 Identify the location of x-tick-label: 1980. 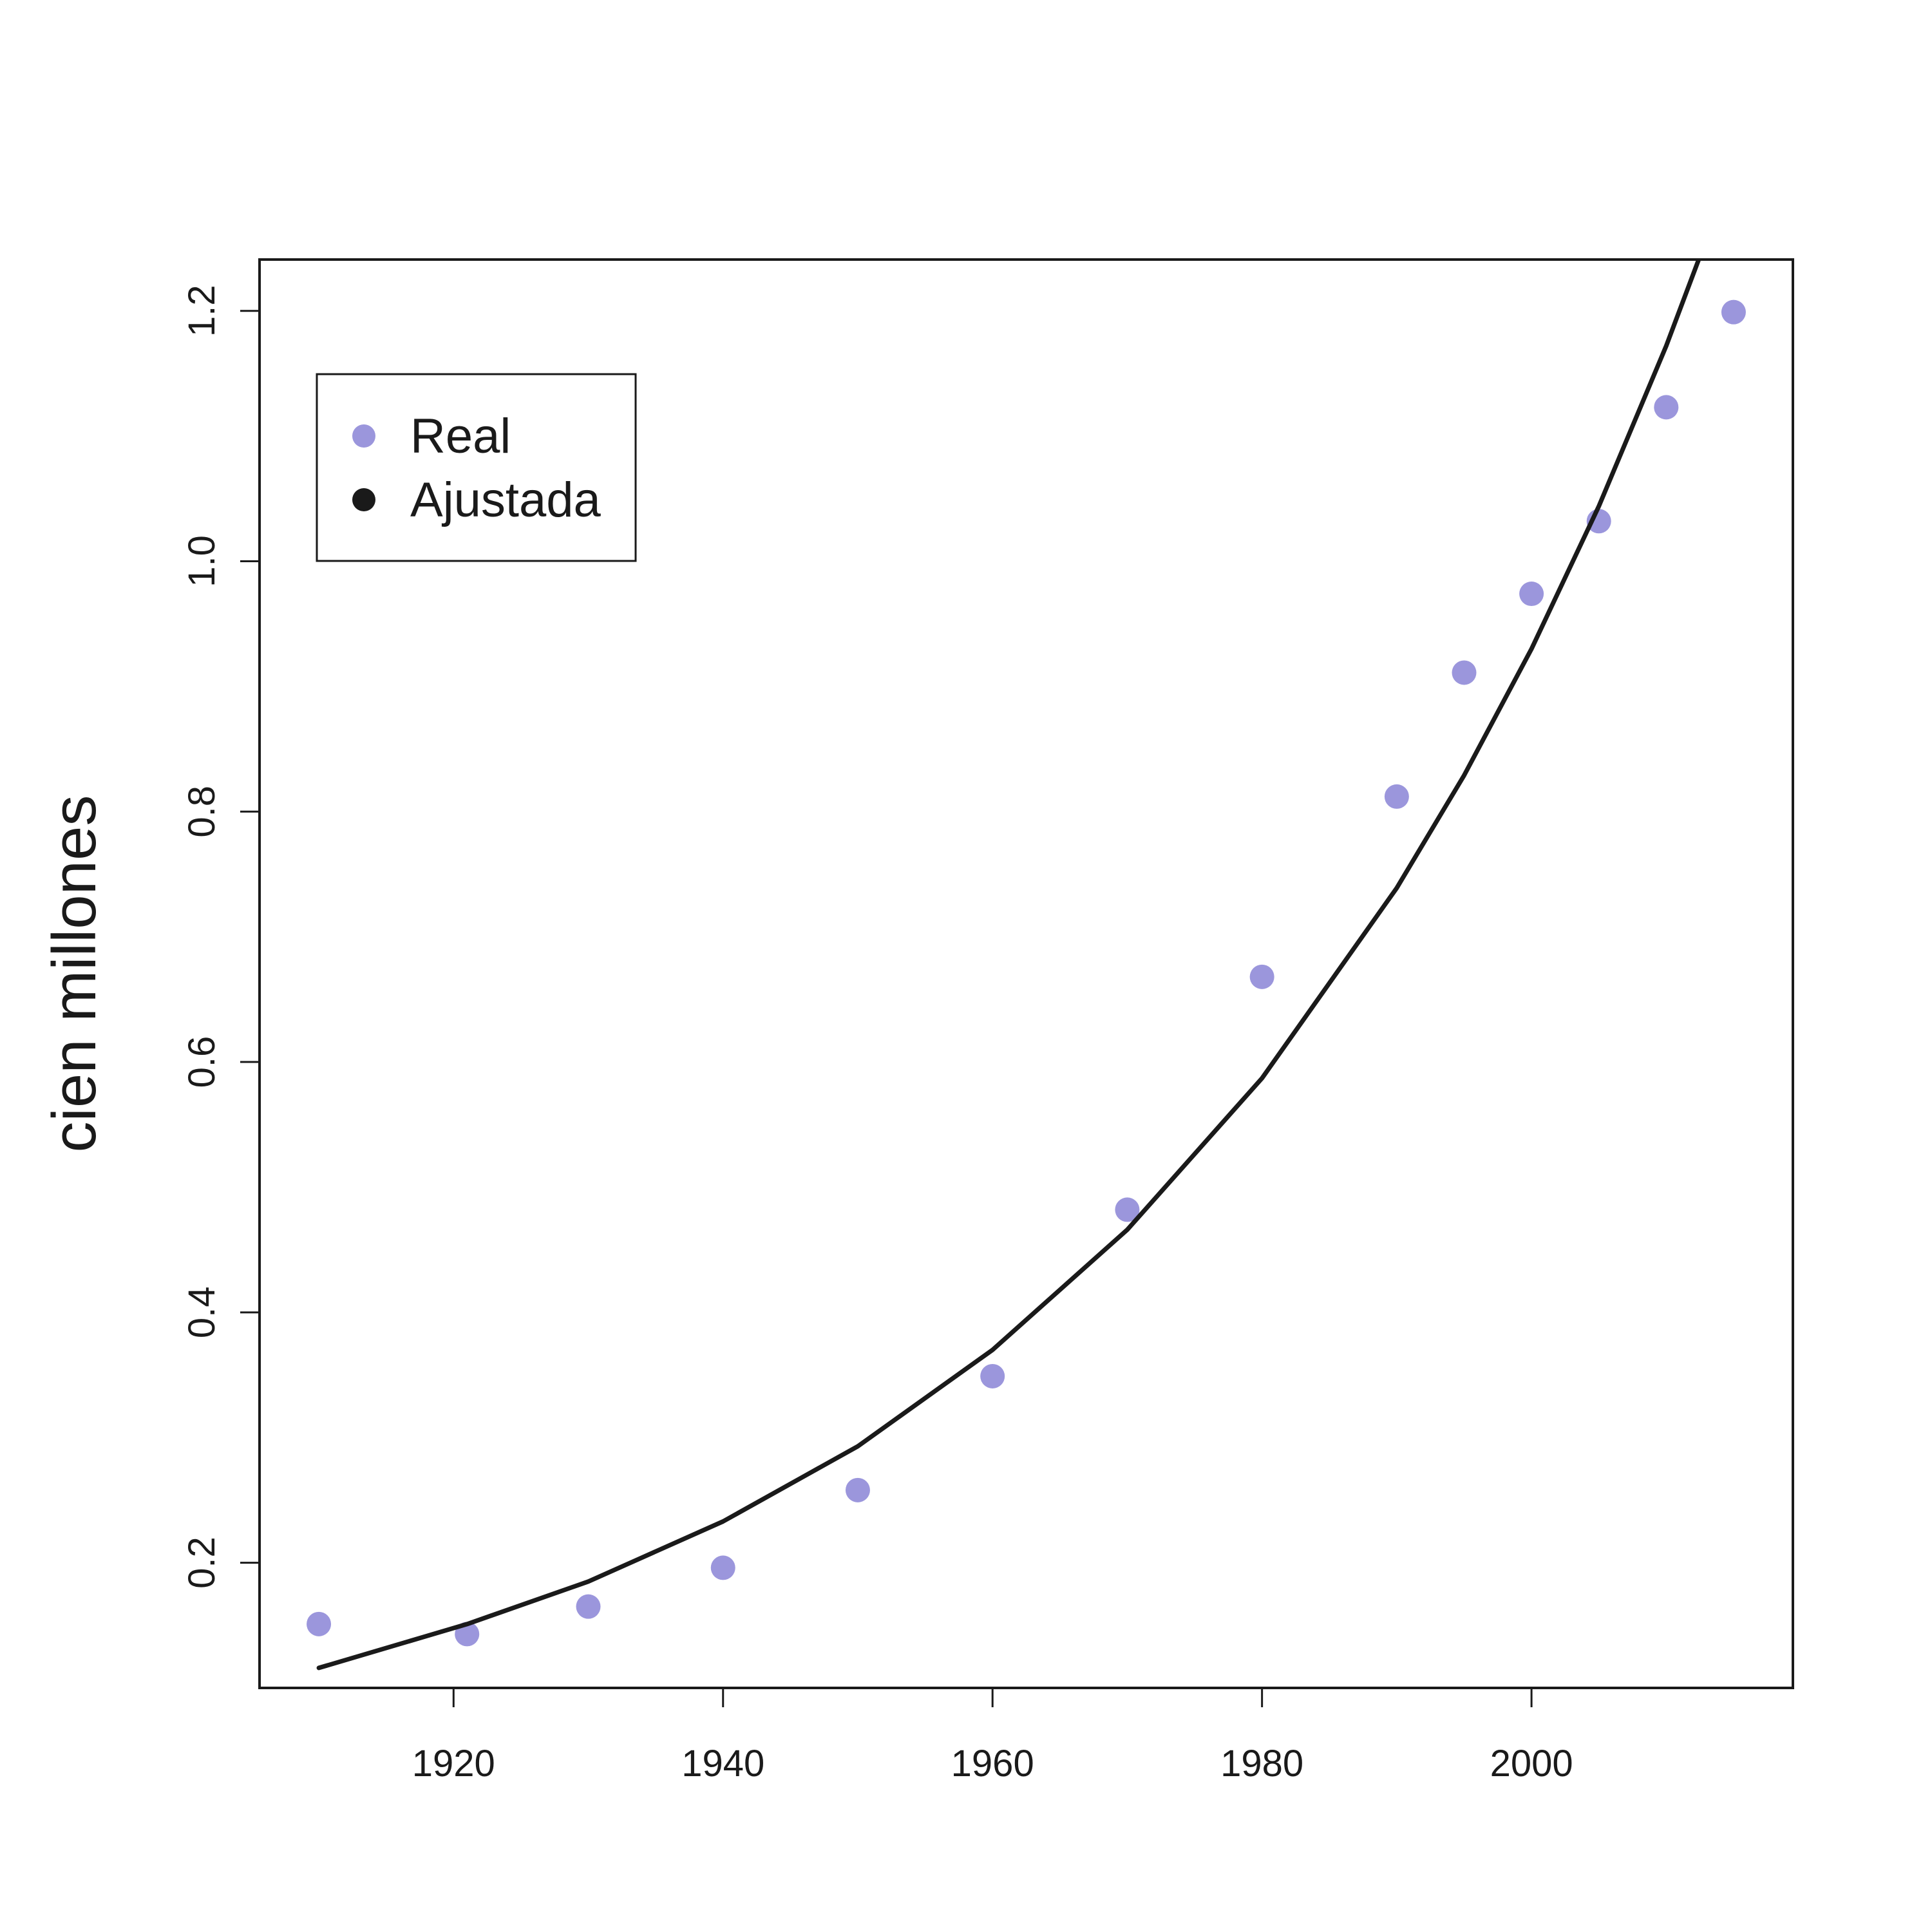
(1261, 1764).